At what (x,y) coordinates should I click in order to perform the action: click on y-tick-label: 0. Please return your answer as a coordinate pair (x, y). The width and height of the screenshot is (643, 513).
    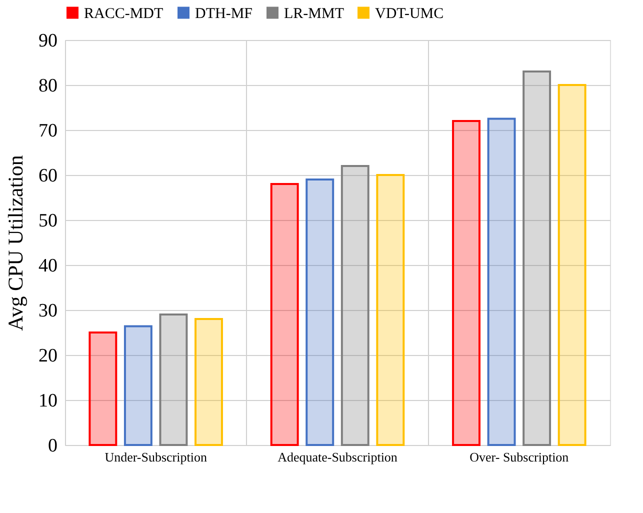
    Looking at the image, I should click on (53, 446).